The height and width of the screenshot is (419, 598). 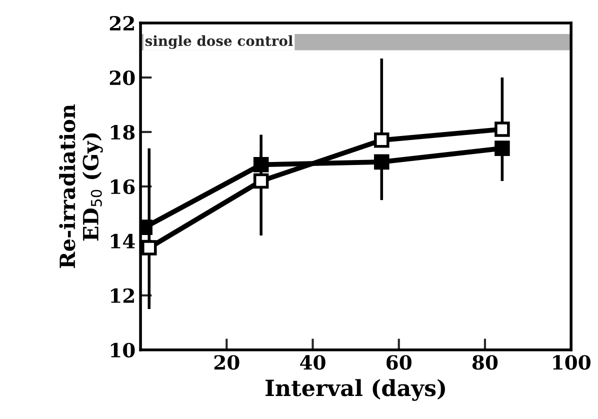 I want to click on x-axis-title: Interval (days), so click(x=355, y=390).